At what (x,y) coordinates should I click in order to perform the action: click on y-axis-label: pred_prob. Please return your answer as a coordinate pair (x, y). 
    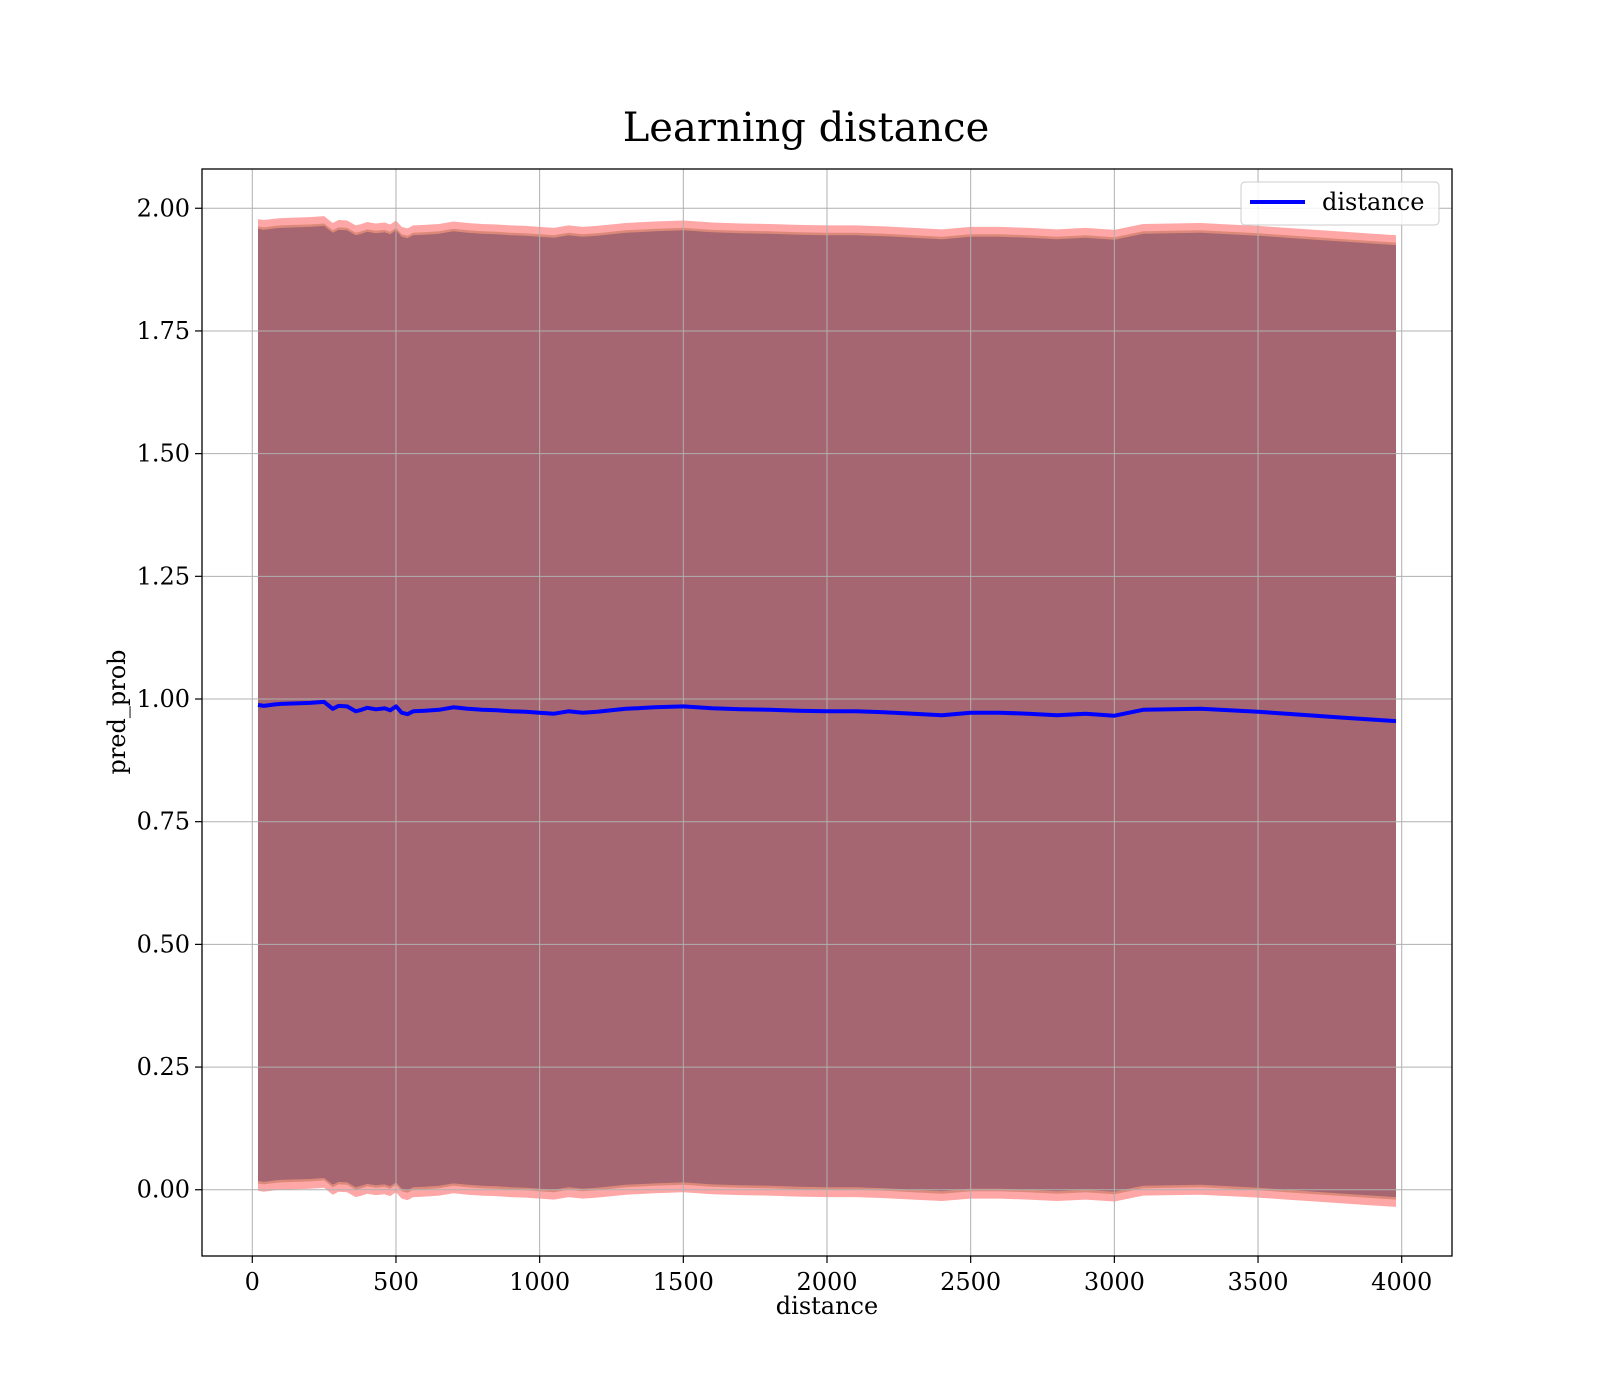
    Looking at the image, I should click on (117, 711).